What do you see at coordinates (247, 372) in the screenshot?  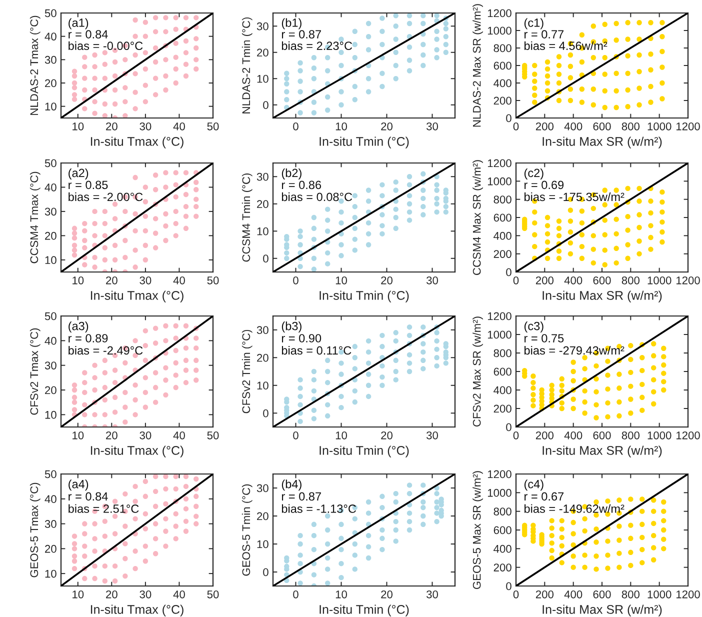 I see `y-axis-title: CFSv2 Tmin (°C)` at bounding box center [247, 372].